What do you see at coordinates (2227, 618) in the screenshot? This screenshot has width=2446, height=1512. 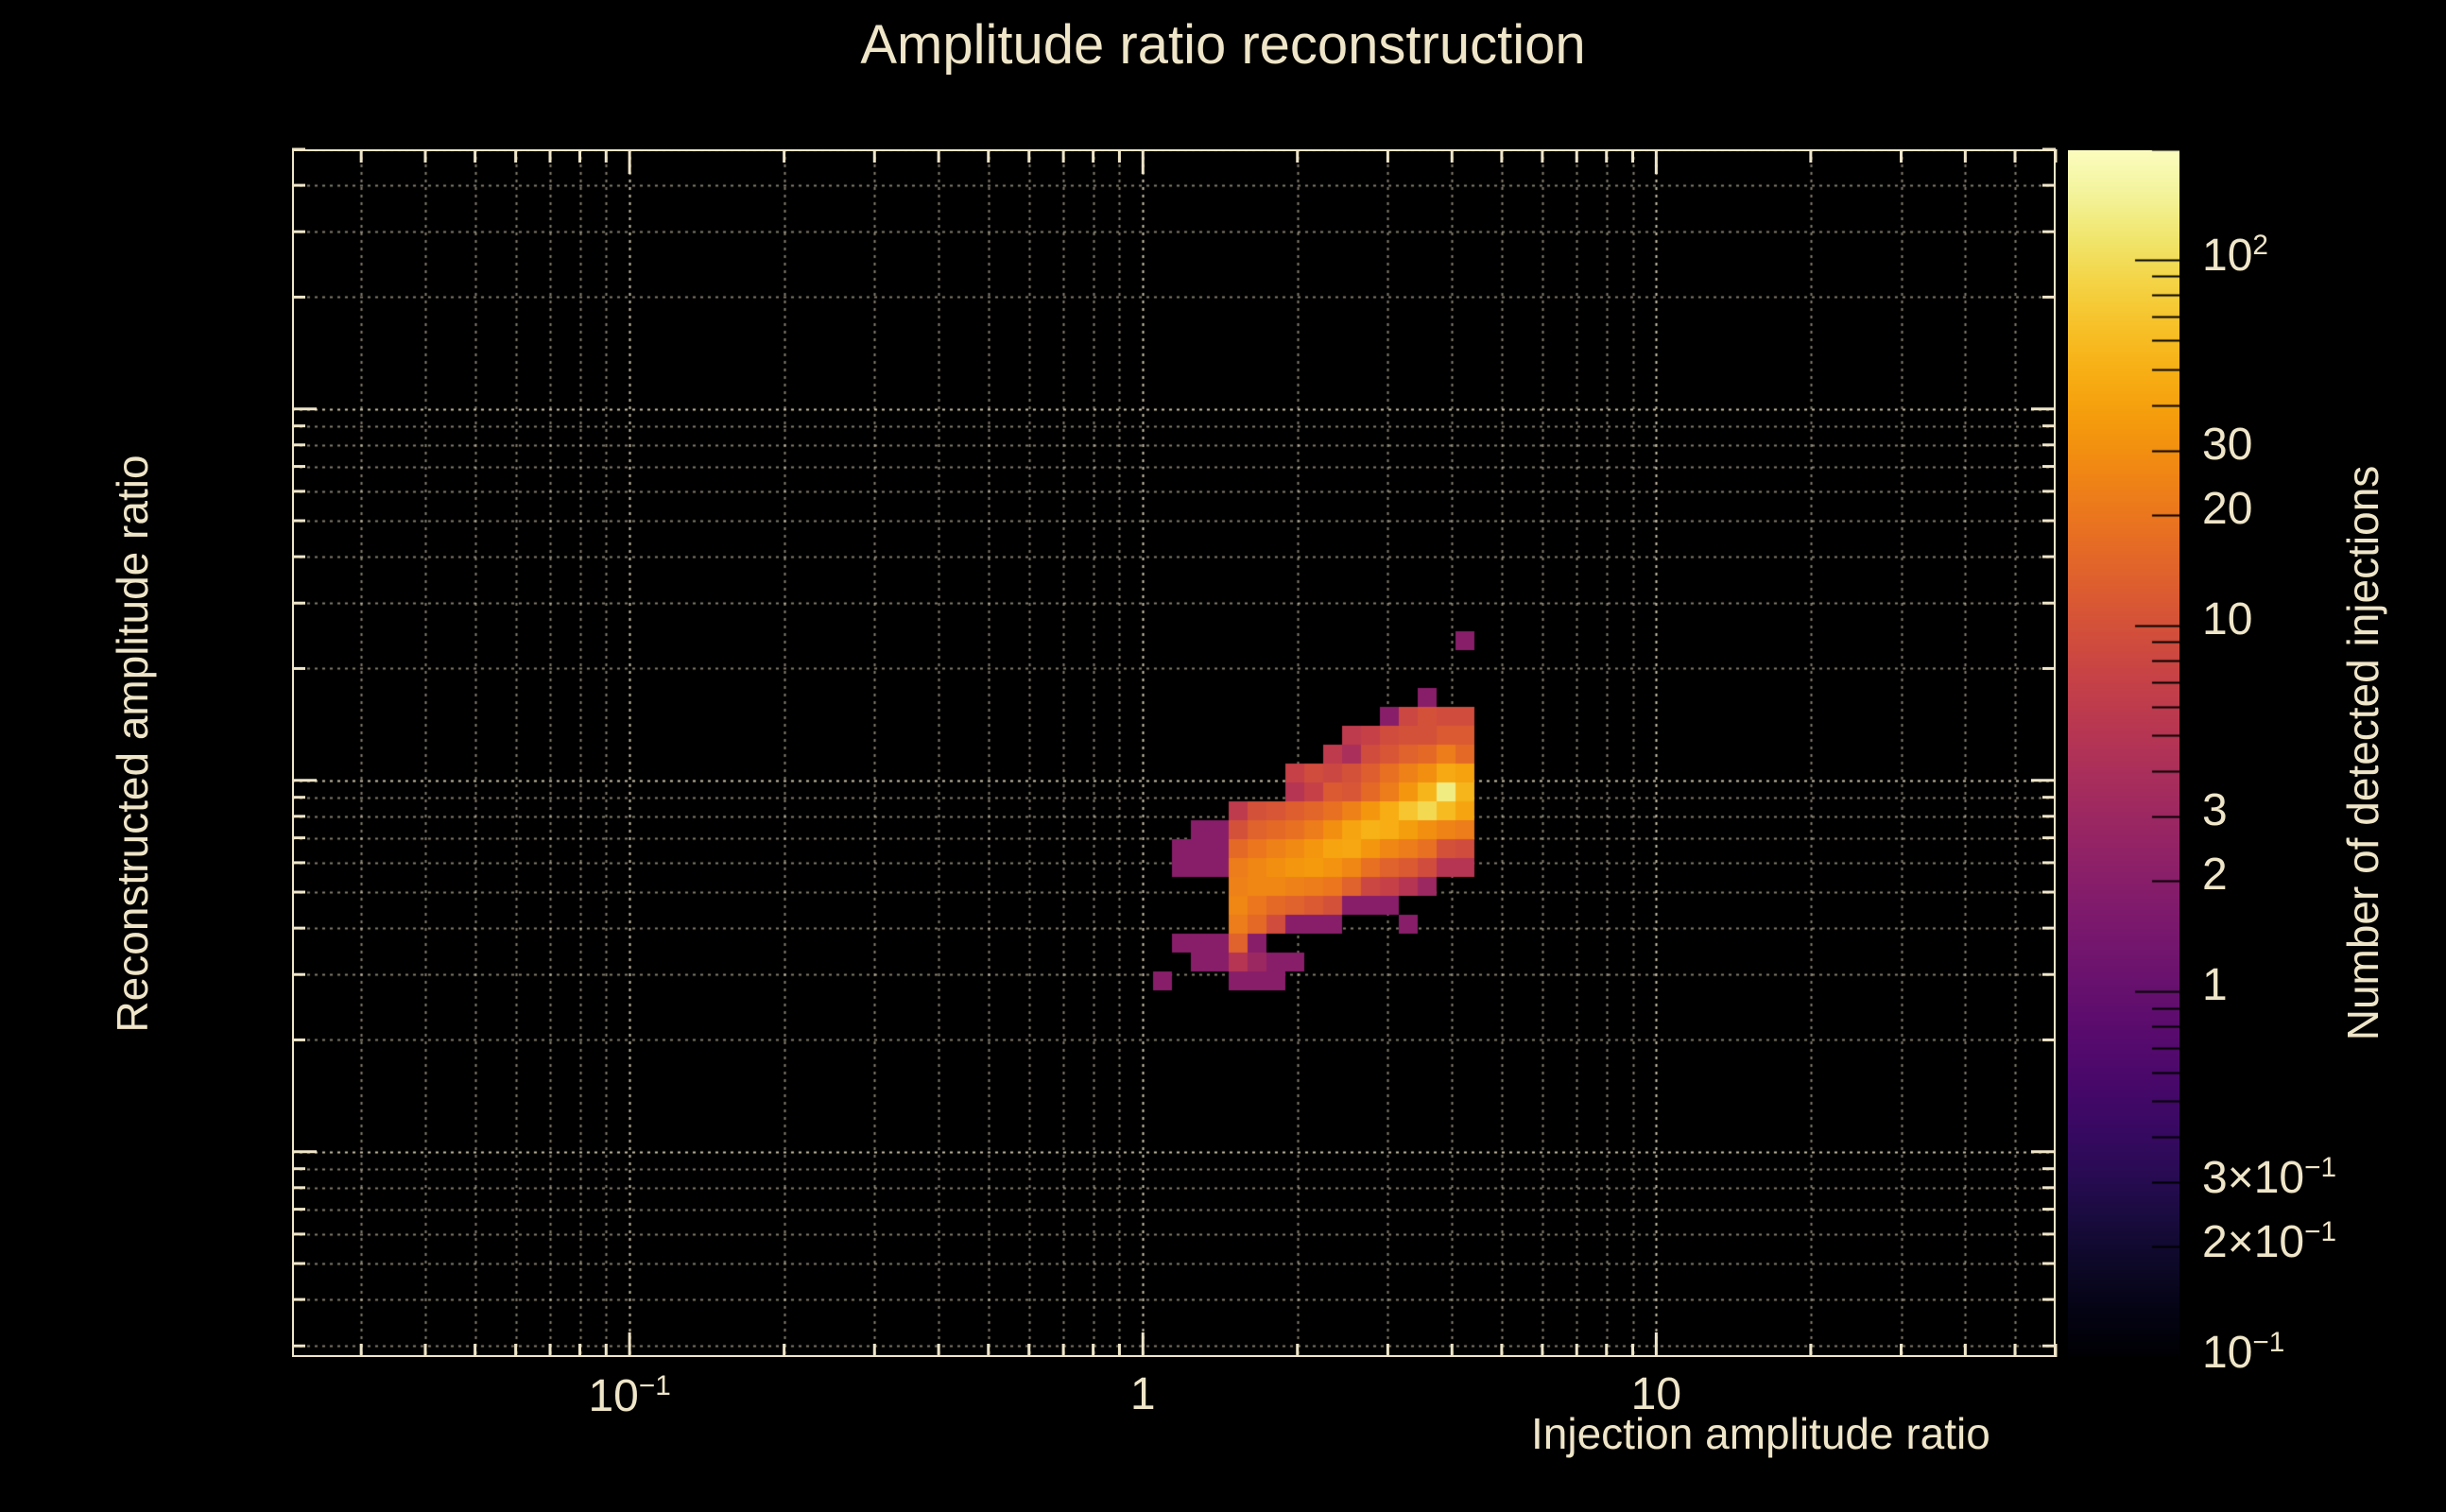 I see `colorbar-tick-label: 10` at bounding box center [2227, 618].